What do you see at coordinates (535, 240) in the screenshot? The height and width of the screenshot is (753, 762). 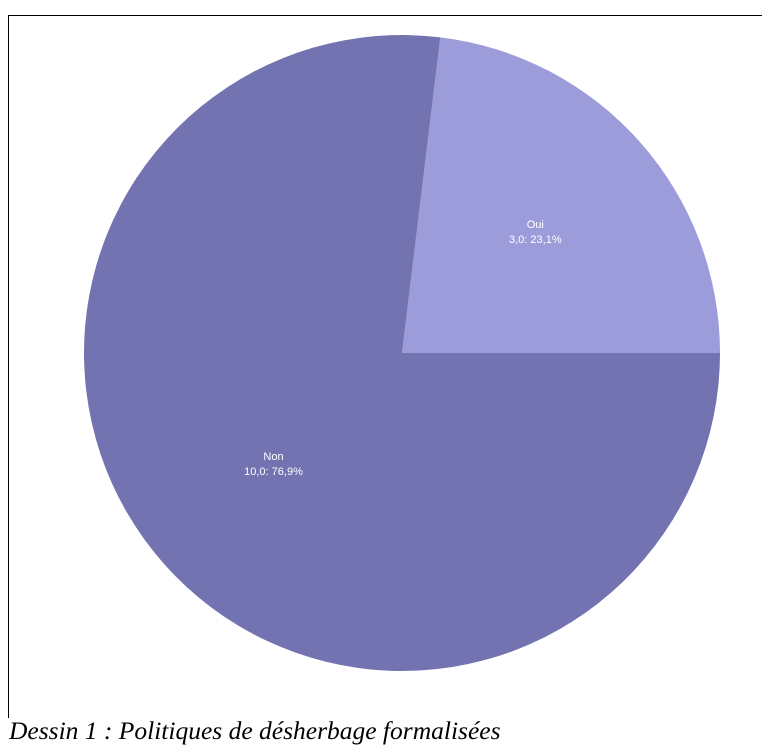 I see `slice-value-oui: 3,0: 23,1%` at bounding box center [535, 240].